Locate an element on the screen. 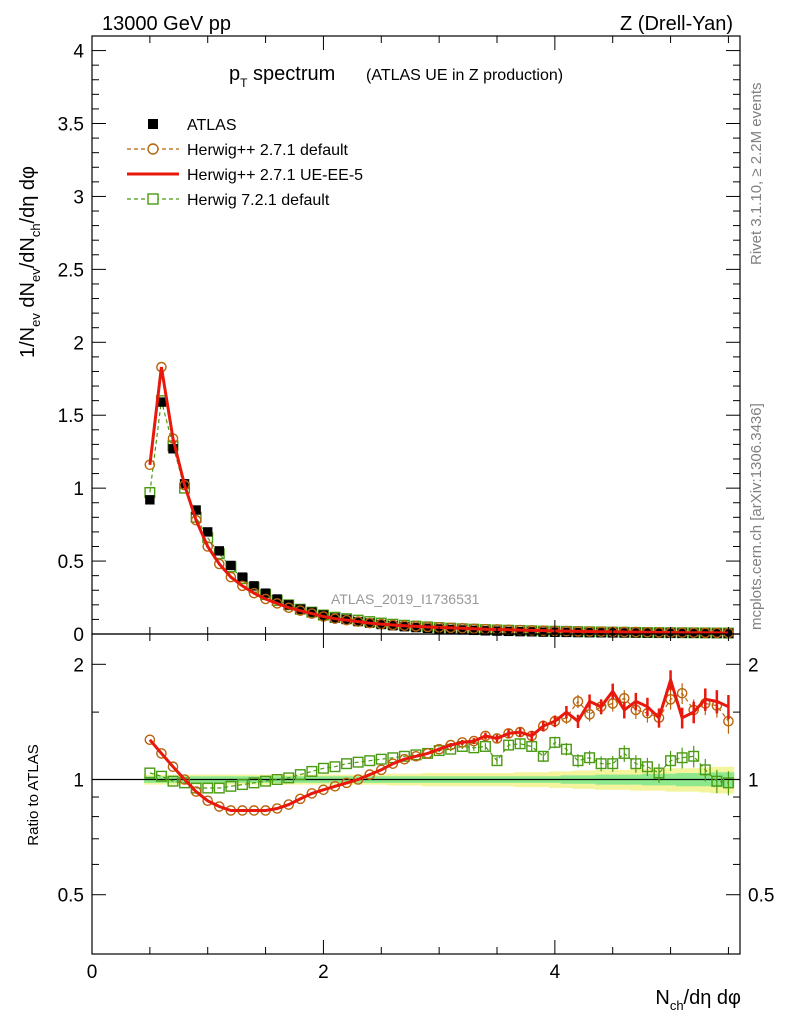 The height and width of the screenshot is (1024, 786). legend-entry: Herwig++ 2.7.1 default is located at coordinates (238, 150).